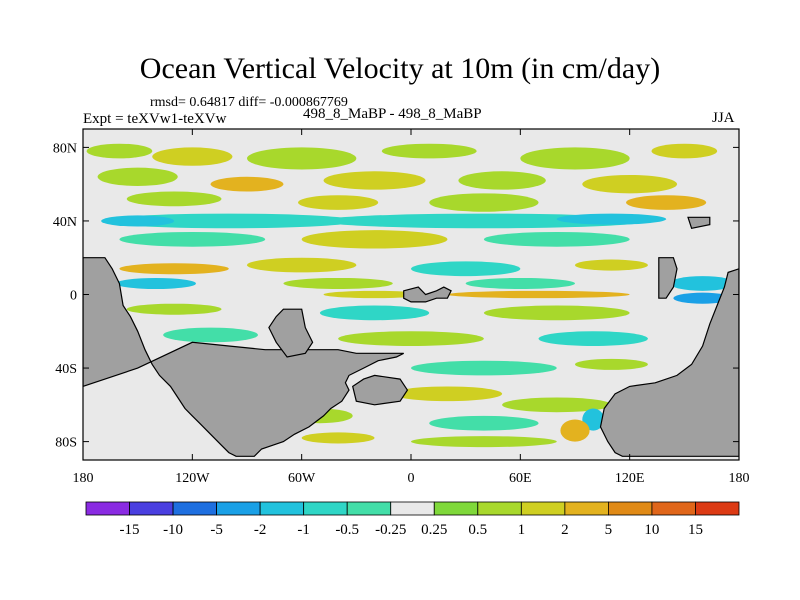 The width and height of the screenshot is (800, 600). I want to click on x-tick-label: 120E, so click(630, 478).